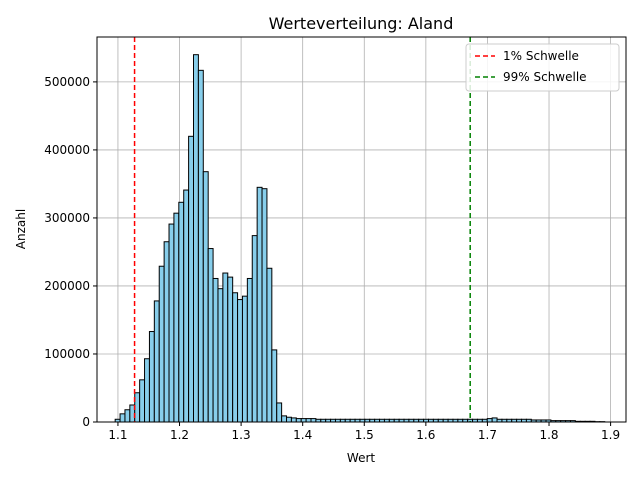 The width and height of the screenshot is (640, 480). Describe the element at coordinates (21, 229) in the screenshot. I see `y-axis-label: Anzahl` at that location.